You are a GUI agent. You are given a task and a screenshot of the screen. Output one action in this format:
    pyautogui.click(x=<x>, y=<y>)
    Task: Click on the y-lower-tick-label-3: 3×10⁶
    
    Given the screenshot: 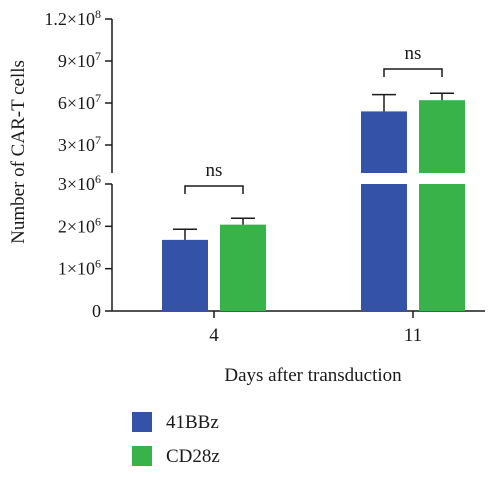 What is the action you would take?
    pyautogui.click(x=79, y=183)
    